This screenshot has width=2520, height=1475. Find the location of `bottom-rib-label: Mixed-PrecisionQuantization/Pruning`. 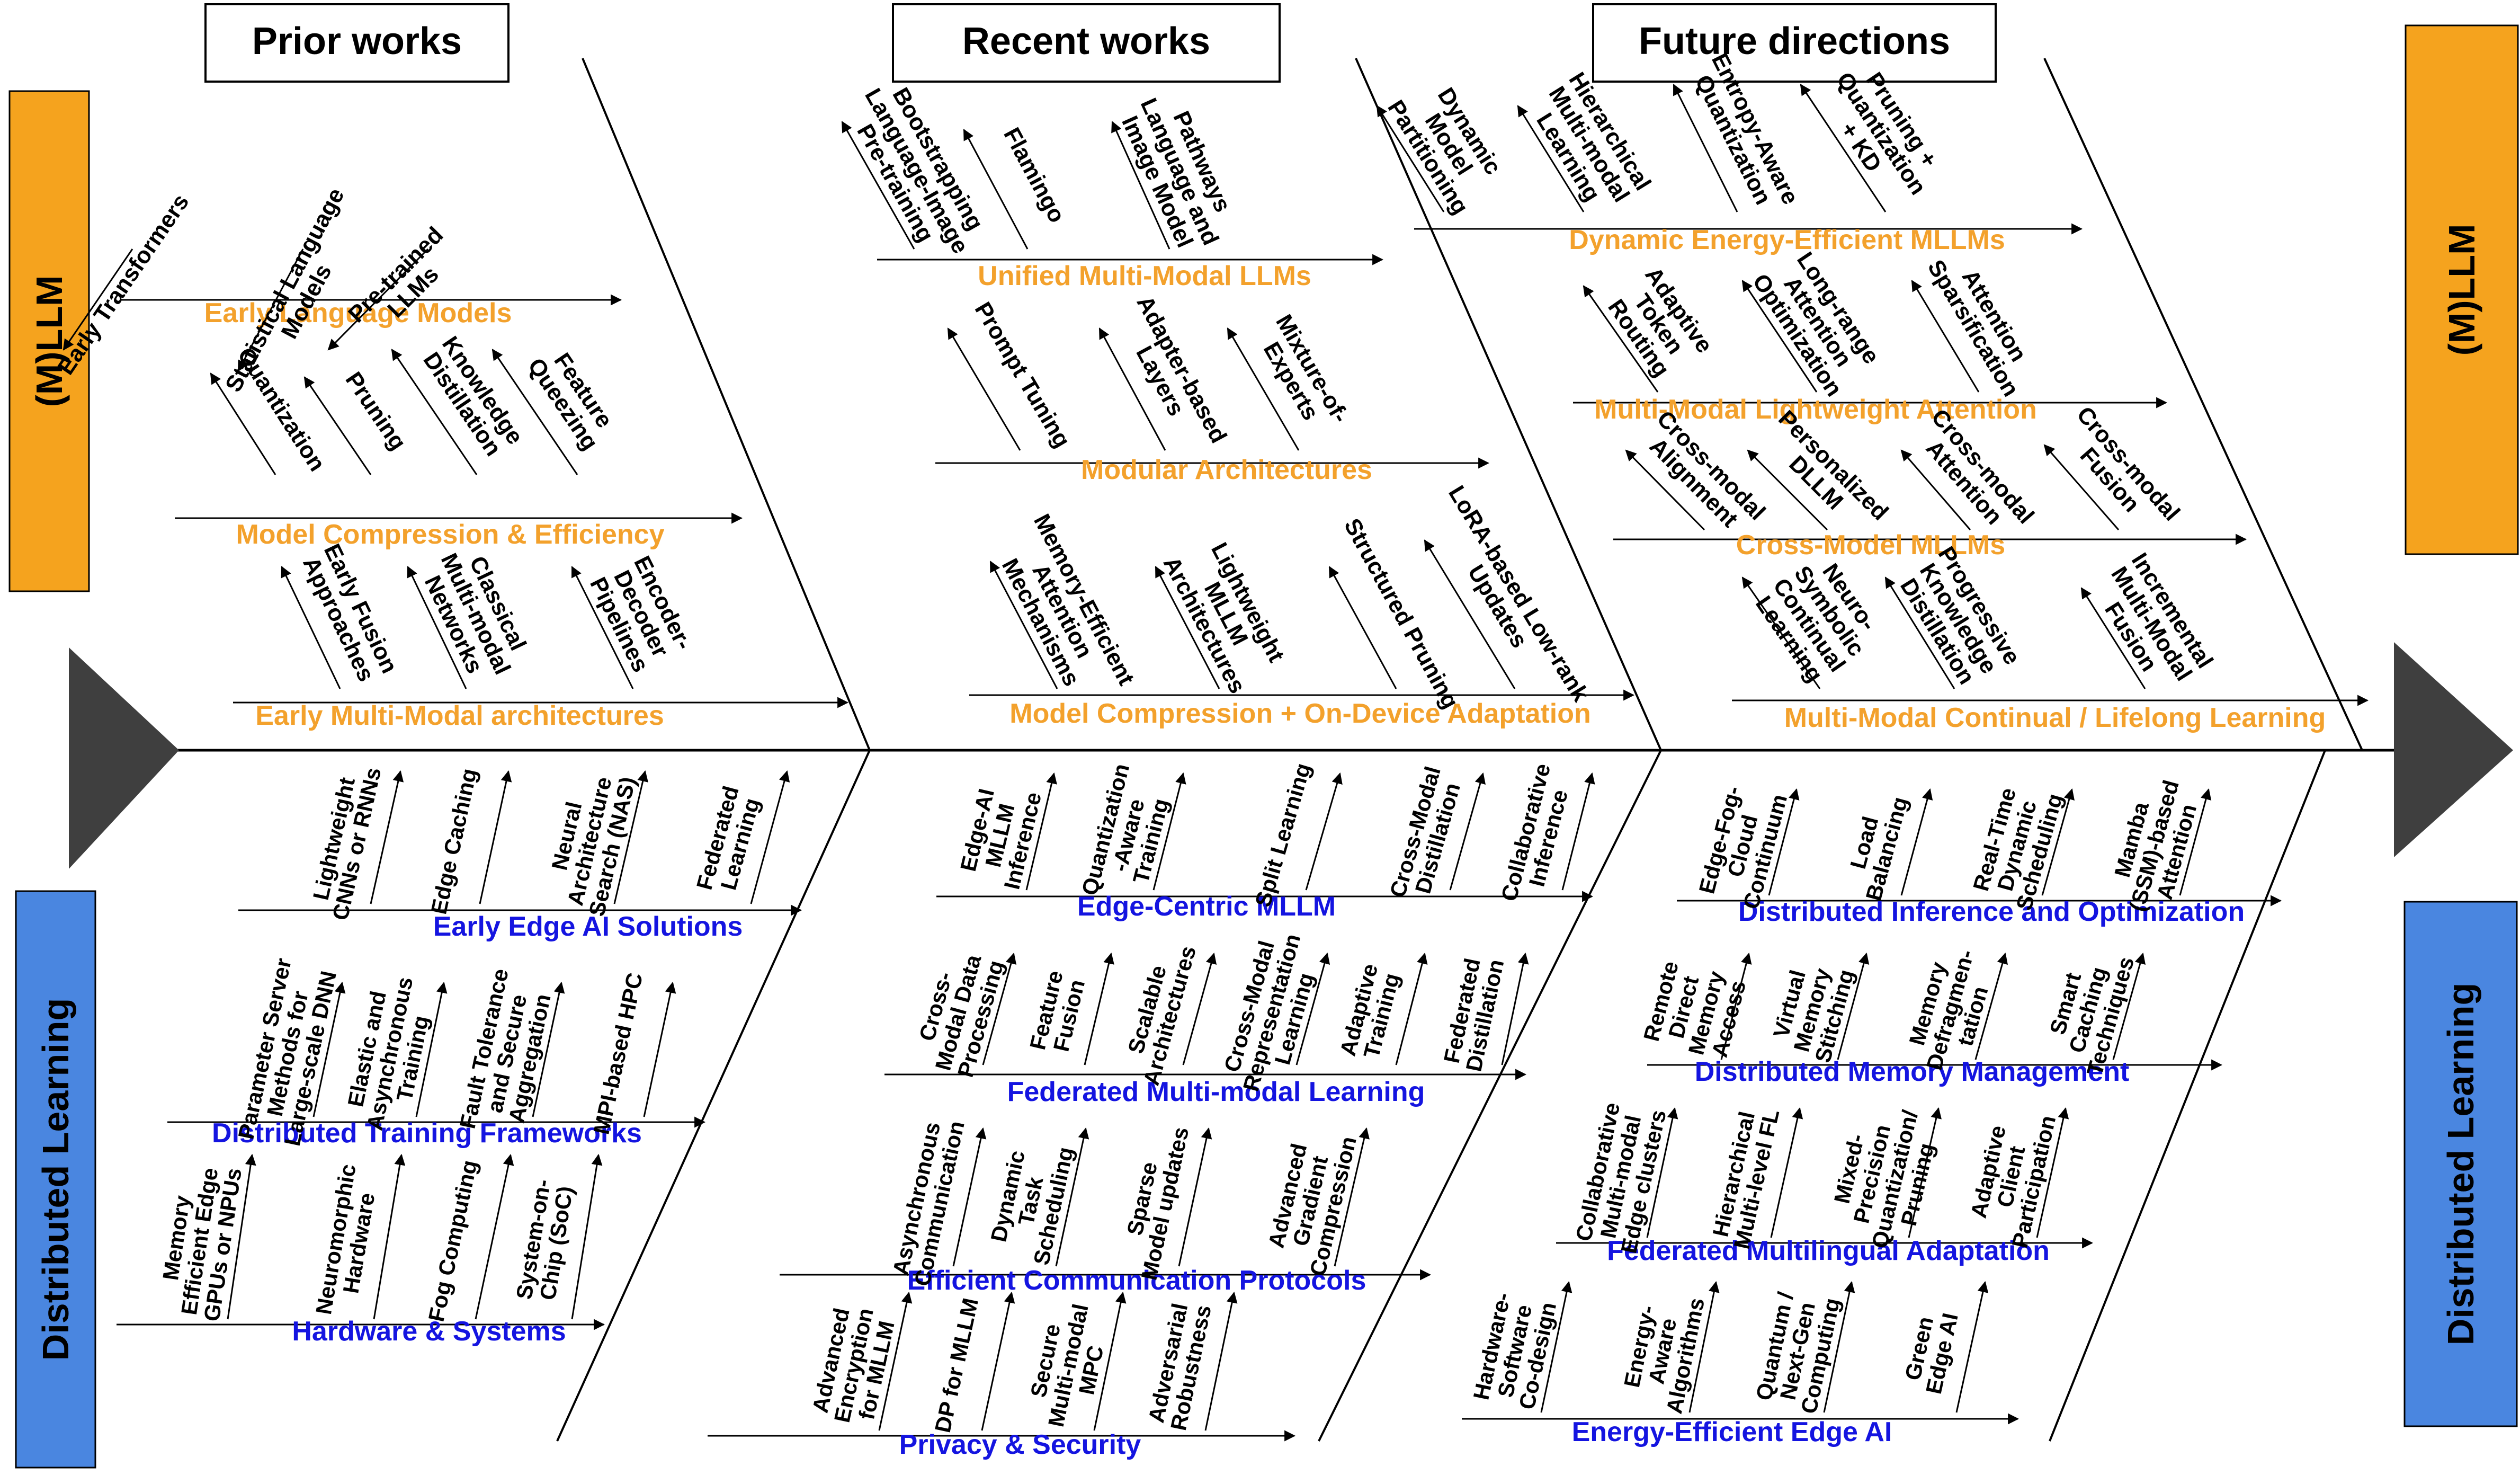

bottom-rib-label: Mixed-PrecisionQuantization/Pruning is located at coordinates (1883, 1176).